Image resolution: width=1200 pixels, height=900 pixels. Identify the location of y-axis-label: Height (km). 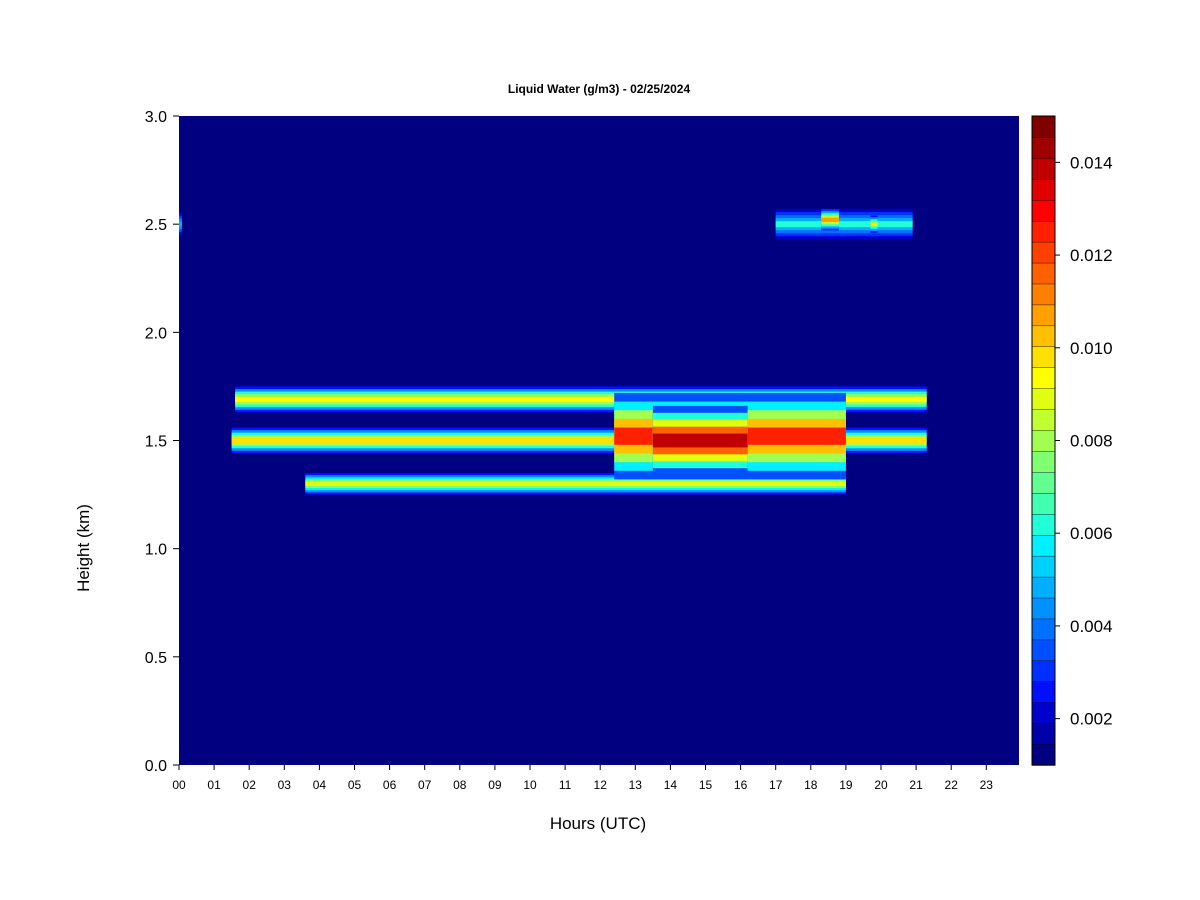
(83, 548).